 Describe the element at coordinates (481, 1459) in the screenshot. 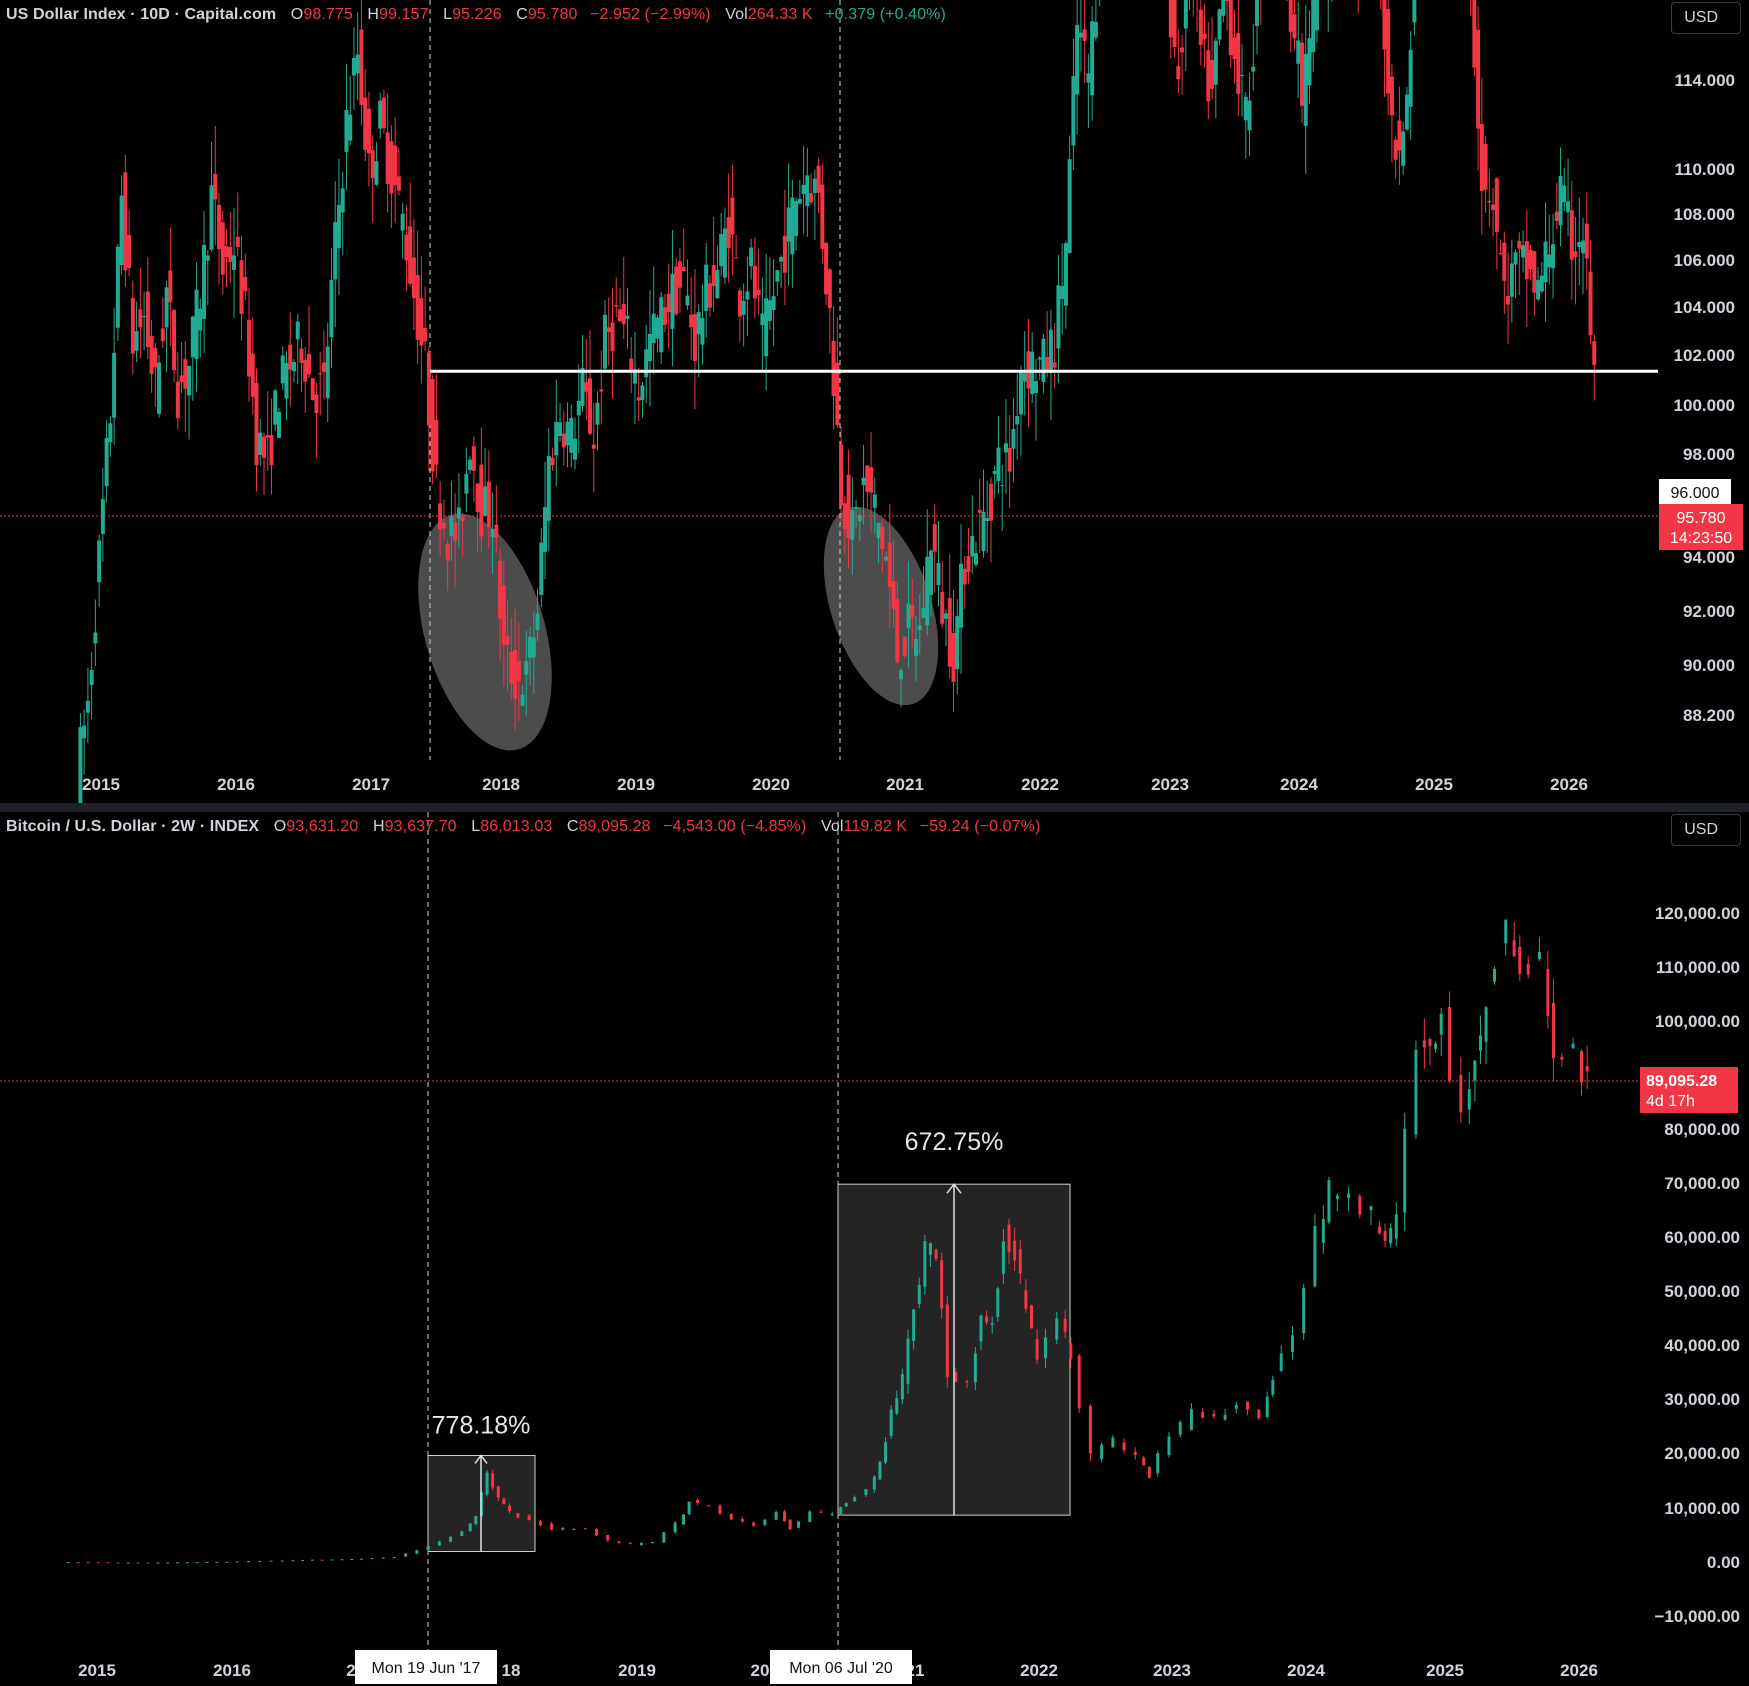

I see `btc-measure-arrowhead-2017` at that location.